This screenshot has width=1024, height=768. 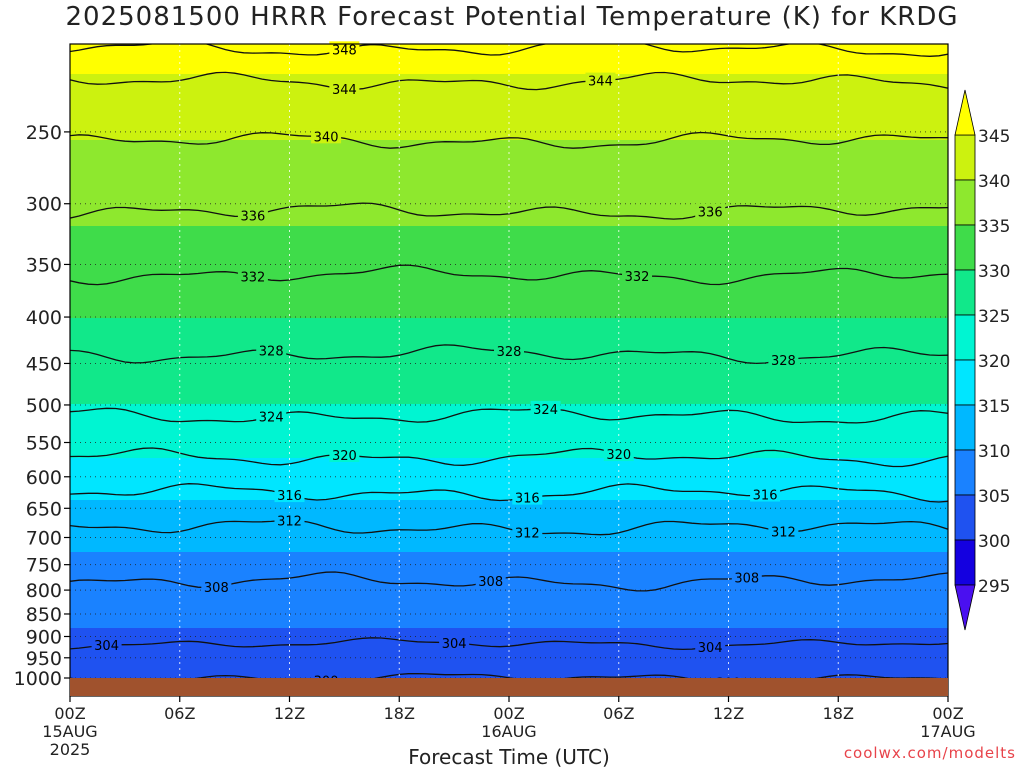 I want to click on y-tick-label: 500, so click(x=44, y=406).